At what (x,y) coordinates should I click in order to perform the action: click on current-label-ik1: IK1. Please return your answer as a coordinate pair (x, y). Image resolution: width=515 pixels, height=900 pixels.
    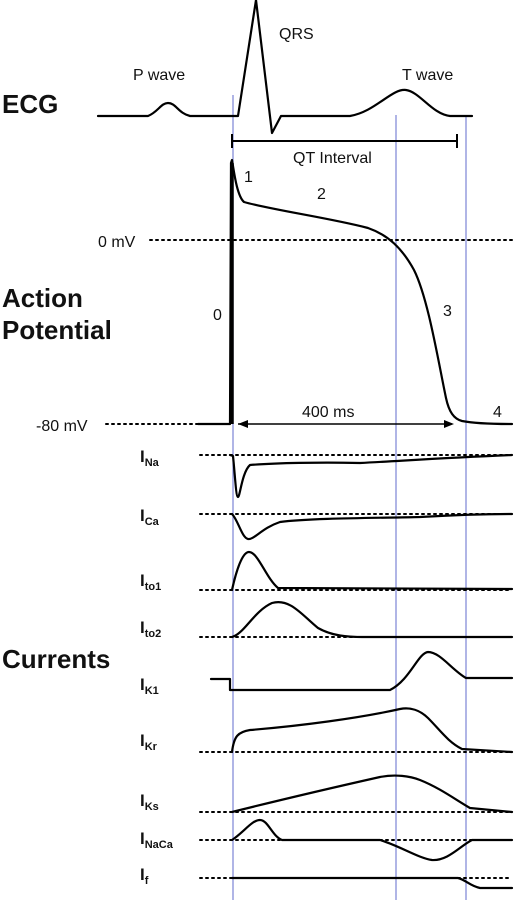
    Looking at the image, I should click on (149, 686).